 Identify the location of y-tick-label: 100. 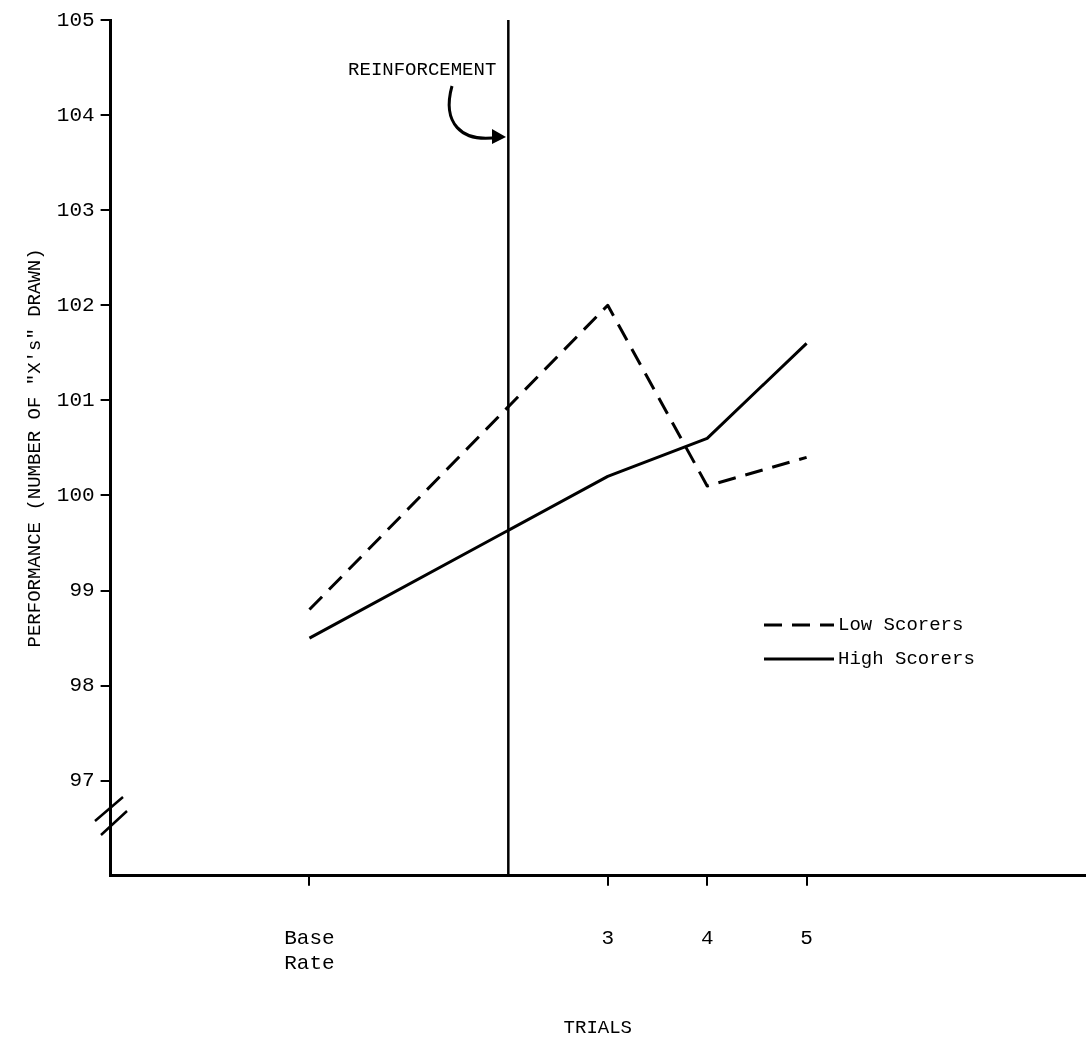
(75, 496).